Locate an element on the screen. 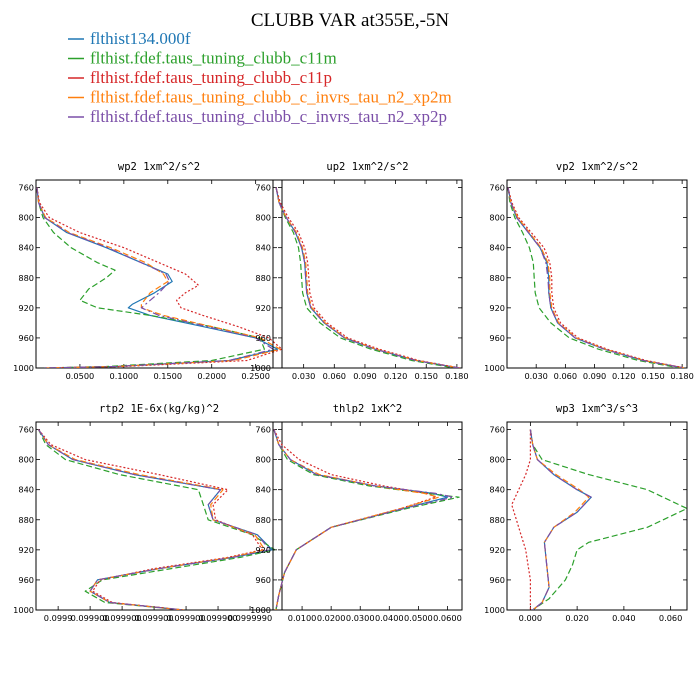 The height and width of the screenshot is (700, 700). legend-entry: flthist134.000f is located at coordinates (140, 38).